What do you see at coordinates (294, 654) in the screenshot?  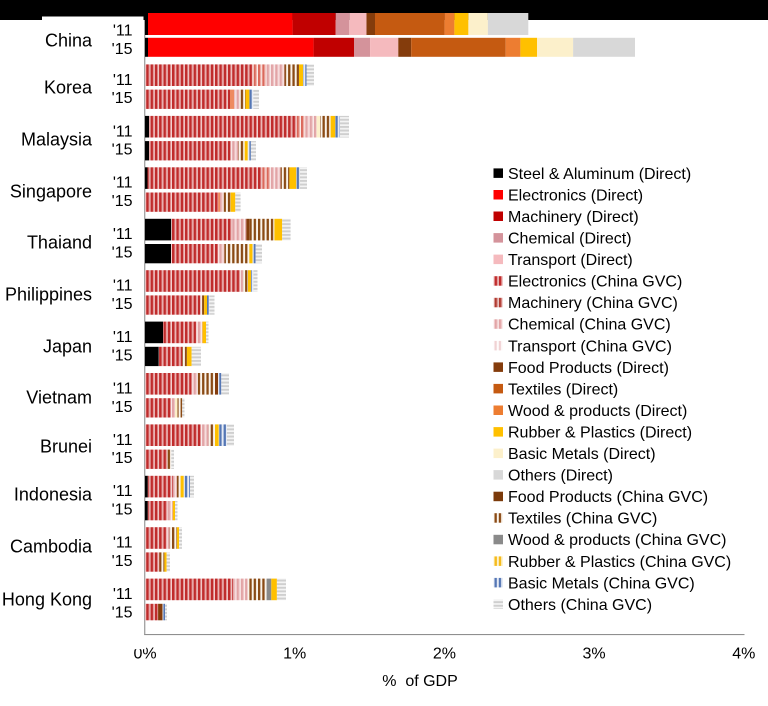 I see `svg-text: 1%` at bounding box center [294, 654].